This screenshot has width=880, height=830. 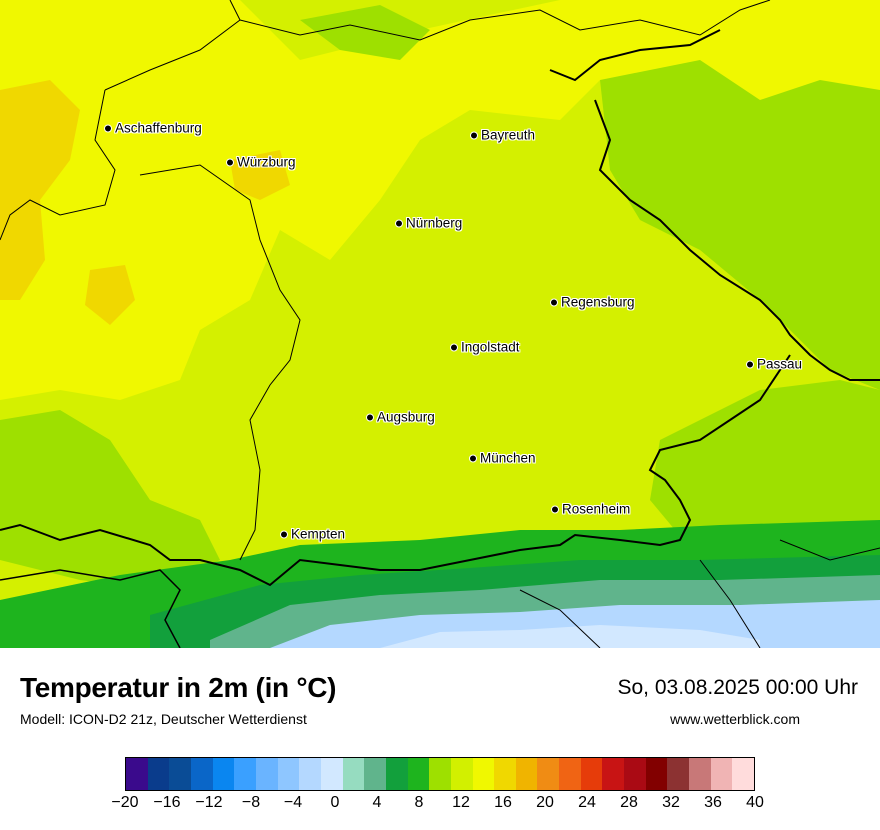 What do you see at coordinates (437, 806) in the screenshot?
I see `colorbar-ticks: −20 −16 −12 −8 −4 0 4 8 12 16 20 24 28 32 36 40` at bounding box center [437, 806].